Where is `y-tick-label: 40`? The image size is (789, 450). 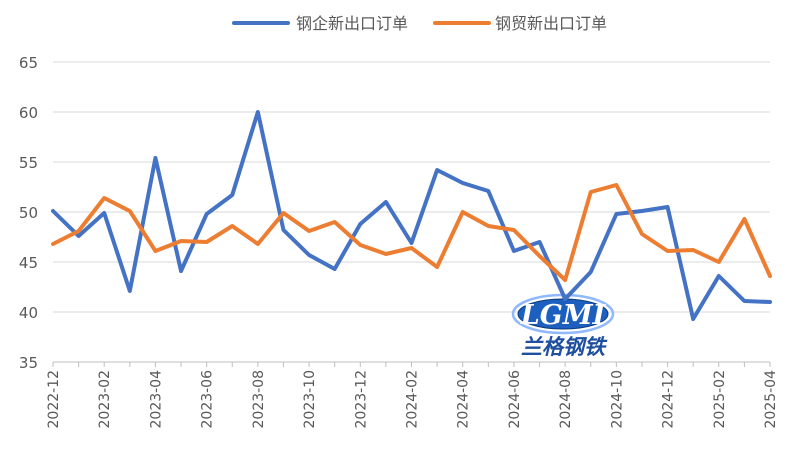
y-tick-label: 40 is located at coordinates (28, 313).